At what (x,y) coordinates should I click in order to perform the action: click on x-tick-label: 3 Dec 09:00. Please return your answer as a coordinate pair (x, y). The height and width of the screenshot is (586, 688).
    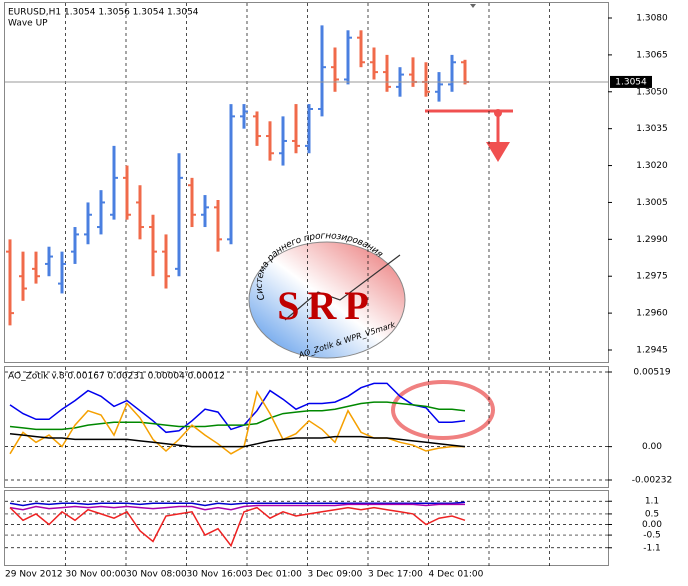
    Looking at the image, I should click on (335, 575).